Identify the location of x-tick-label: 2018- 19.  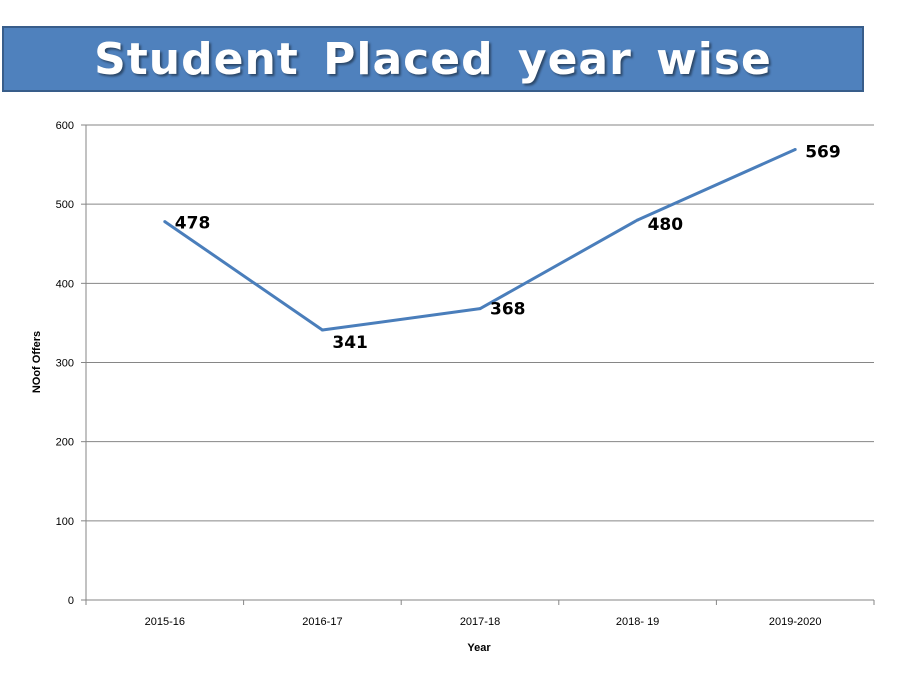
(637, 622).